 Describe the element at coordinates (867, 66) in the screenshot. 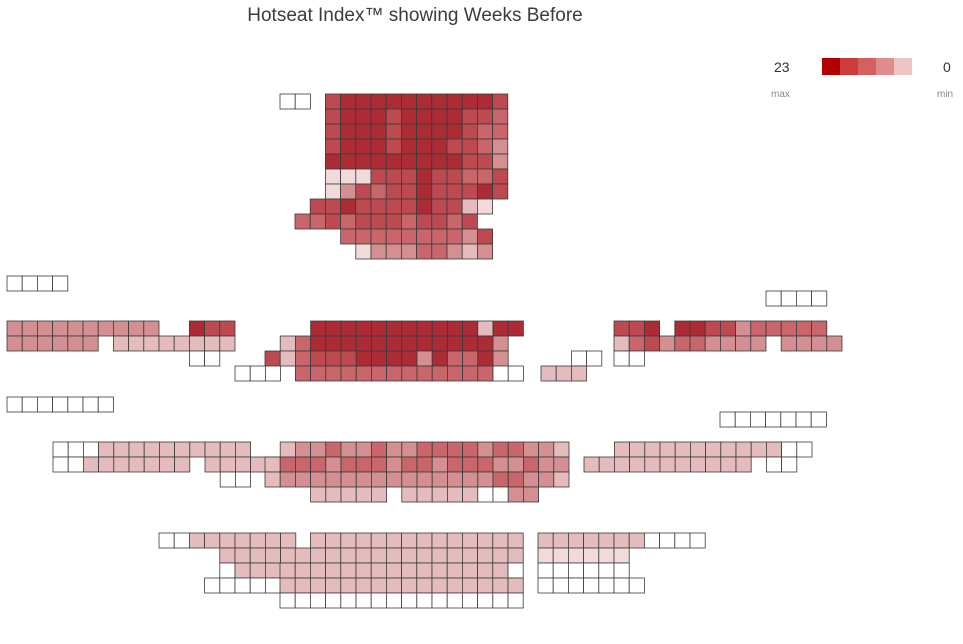

I see `legend-color-scale` at that location.